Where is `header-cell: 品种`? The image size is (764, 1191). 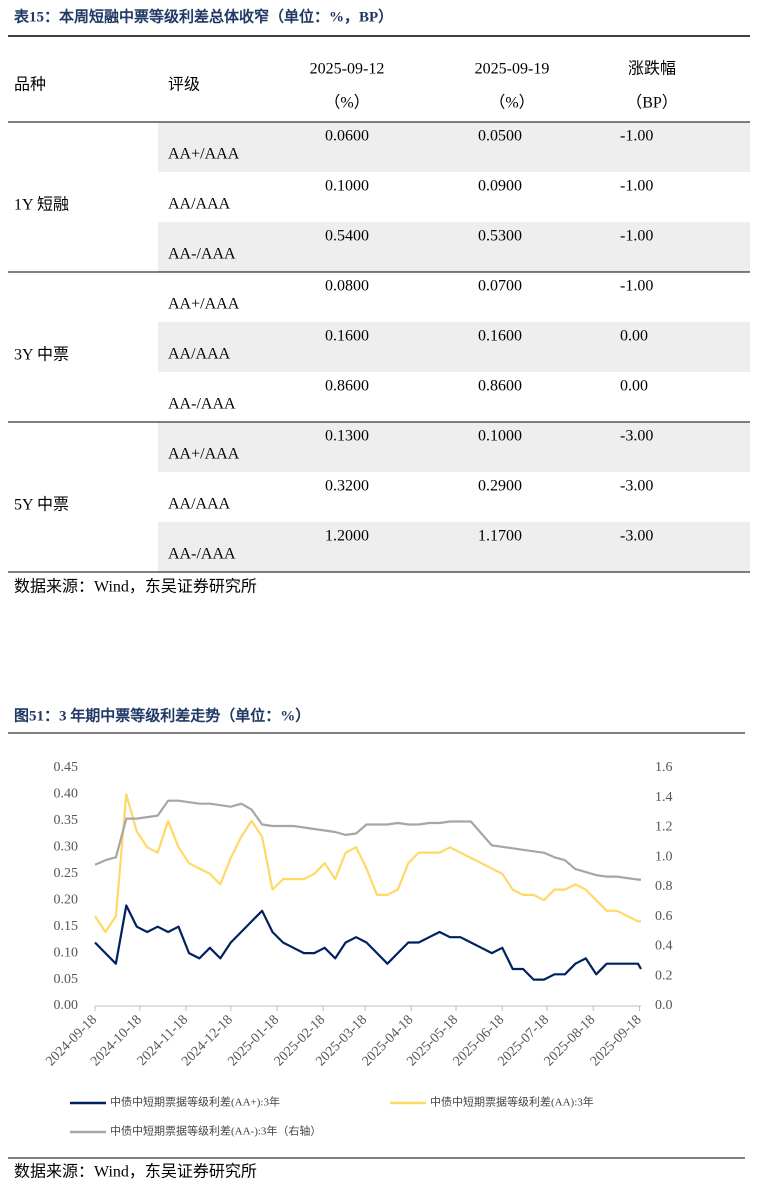
header-cell: 品种 is located at coordinates (30, 85).